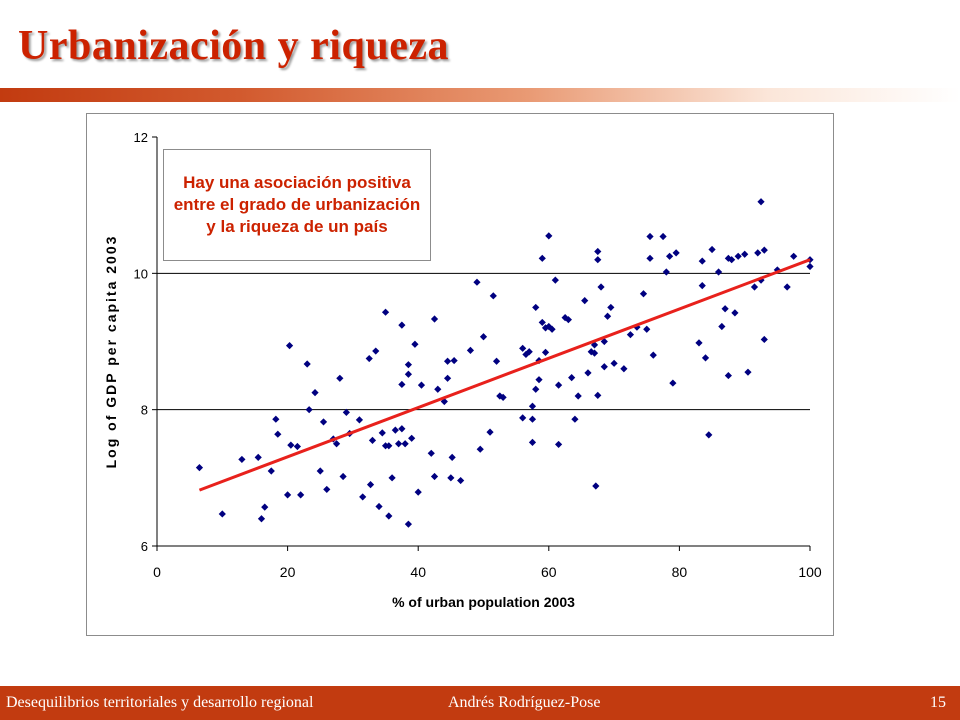 The width and height of the screenshot is (960, 720). Describe the element at coordinates (141, 137) in the screenshot. I see `y-tick-label: 12` at that location.